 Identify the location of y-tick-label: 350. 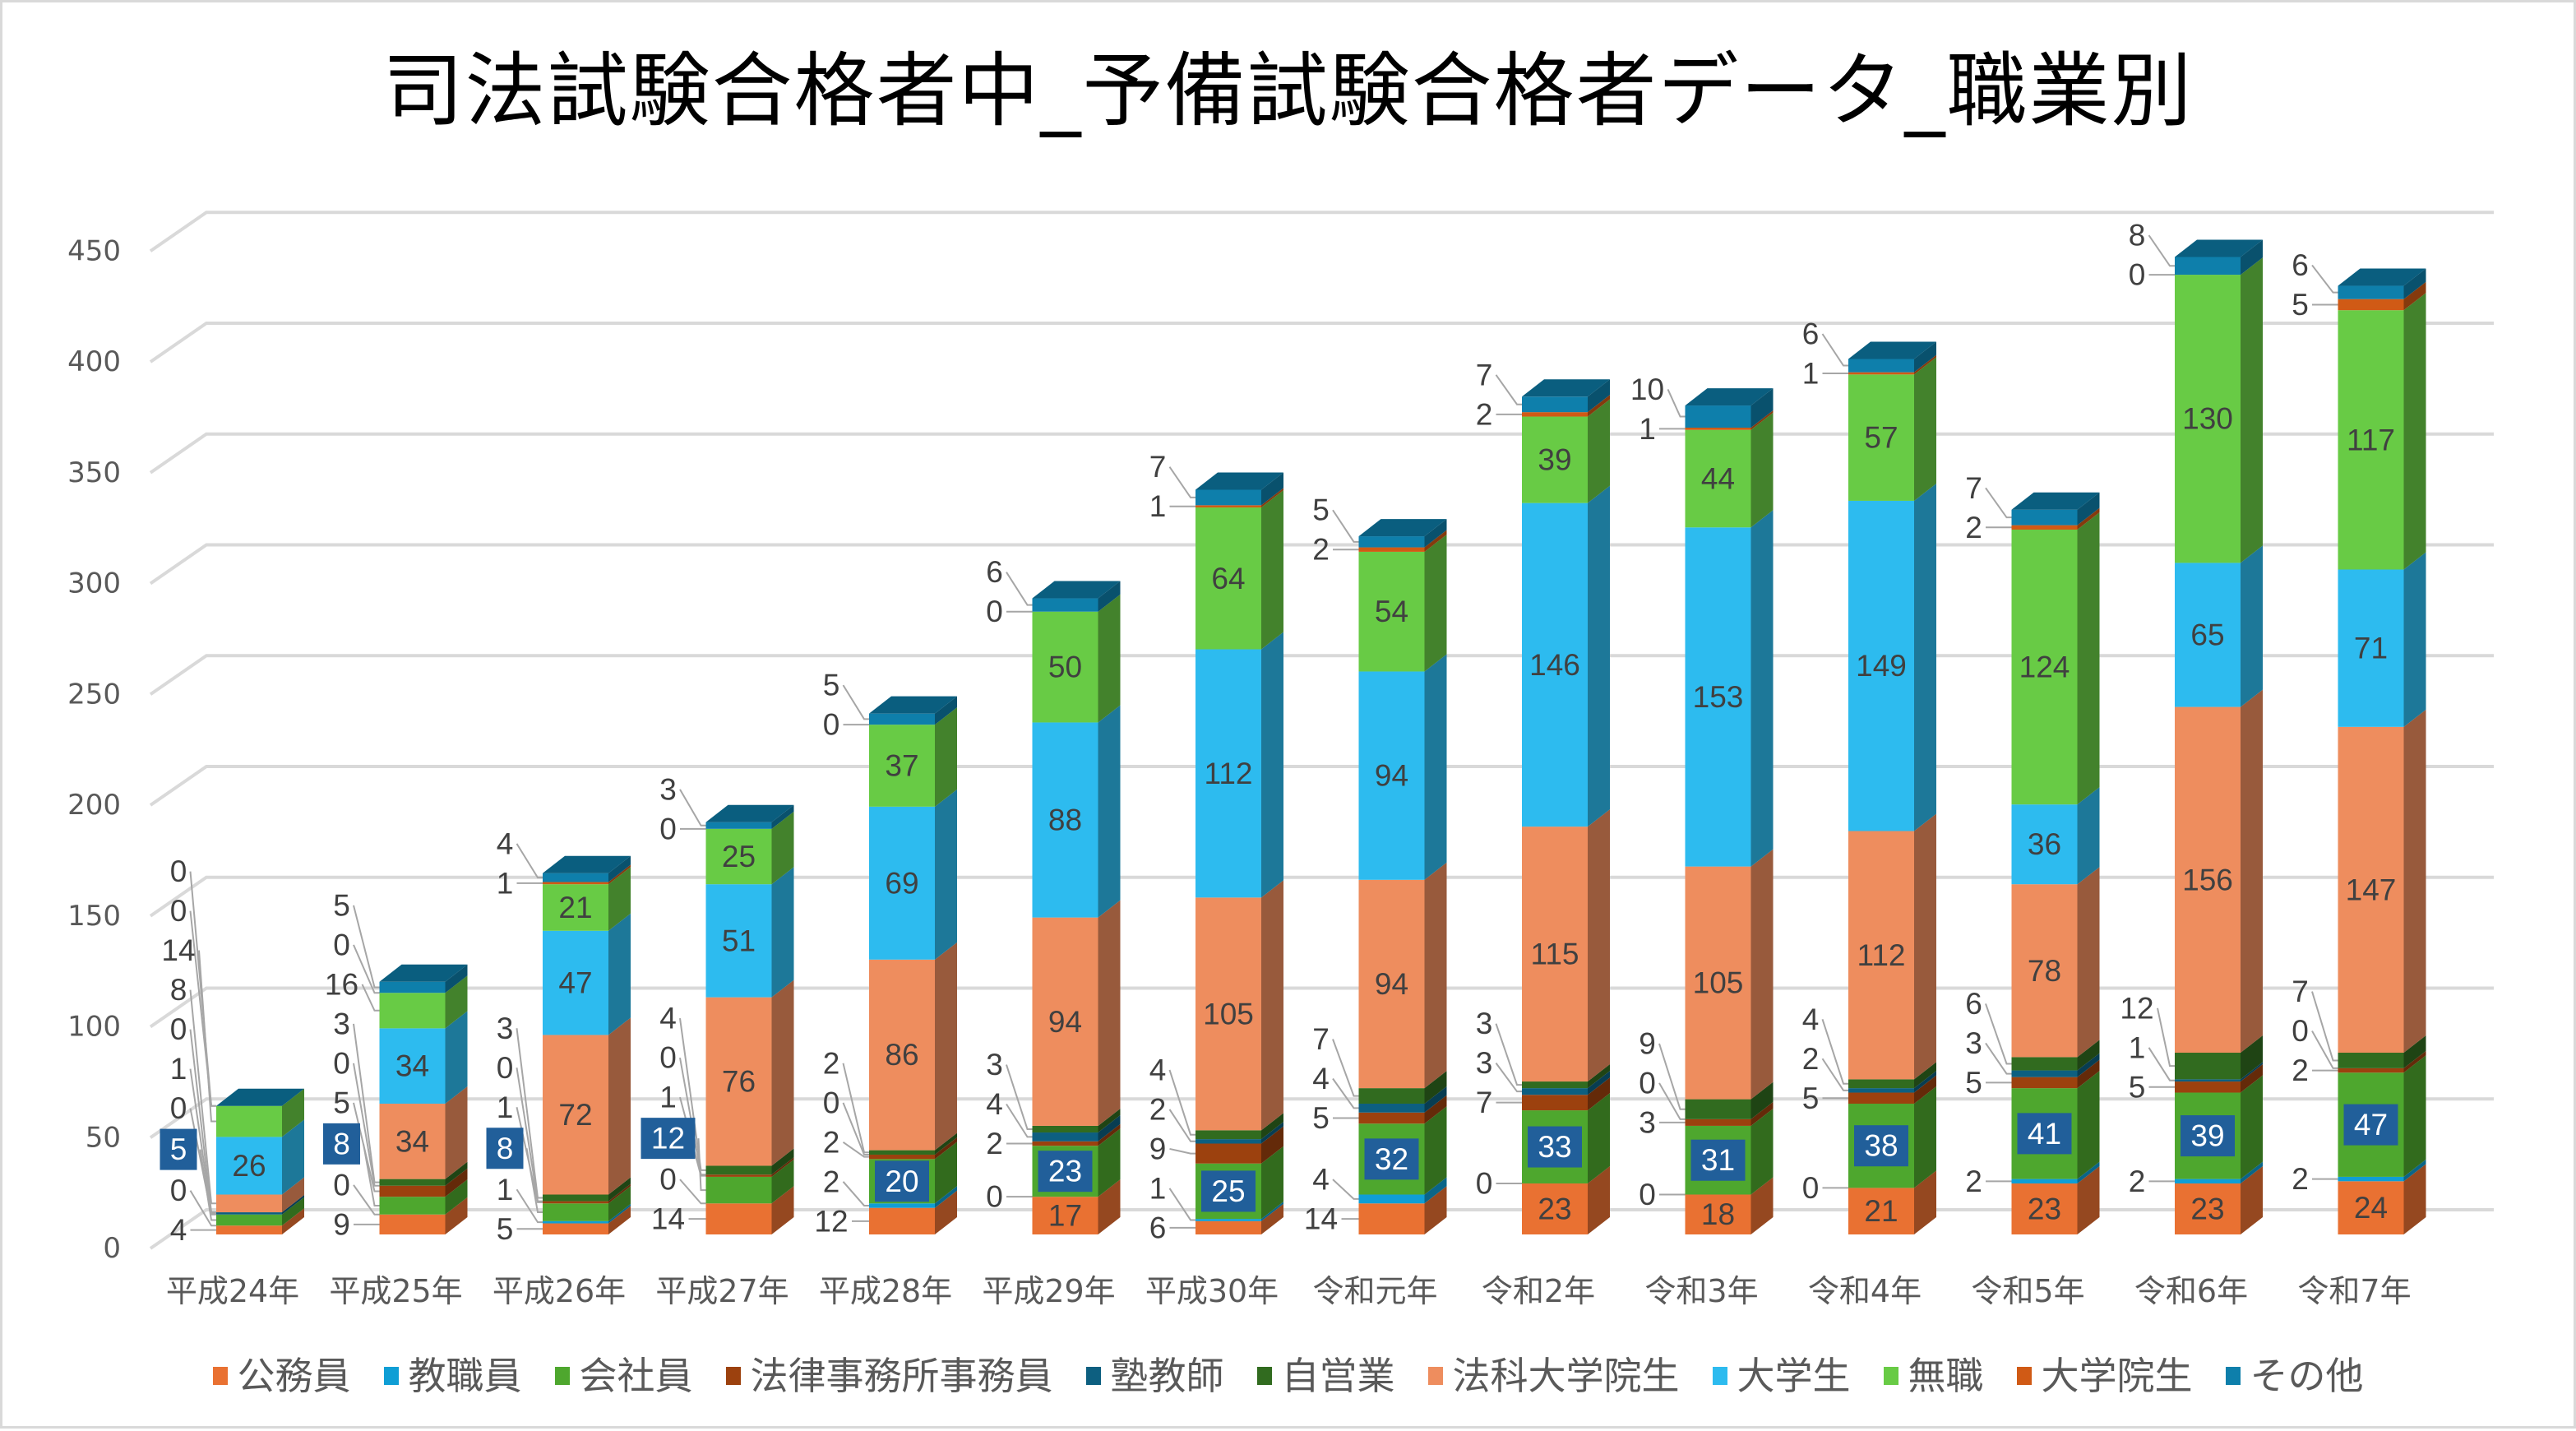
(94, 473).